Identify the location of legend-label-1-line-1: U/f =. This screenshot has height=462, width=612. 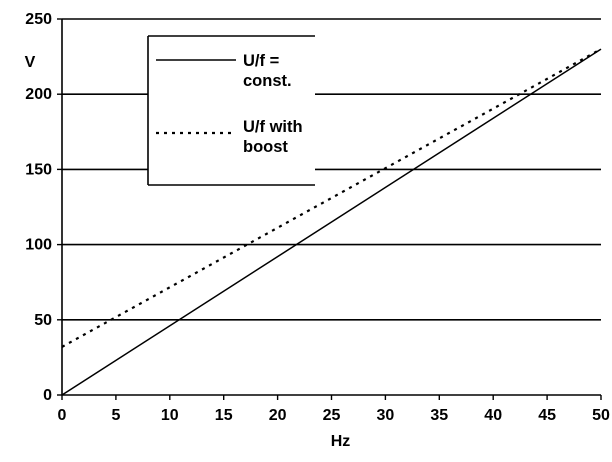
(261, 61).